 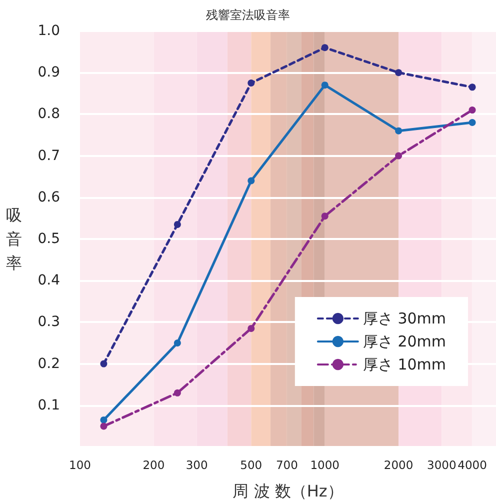 What do you see at coordinates (404, 341) in the screenshot?
I see `legend-label: 厚さ 20mm` at bounding box center [404, 341].